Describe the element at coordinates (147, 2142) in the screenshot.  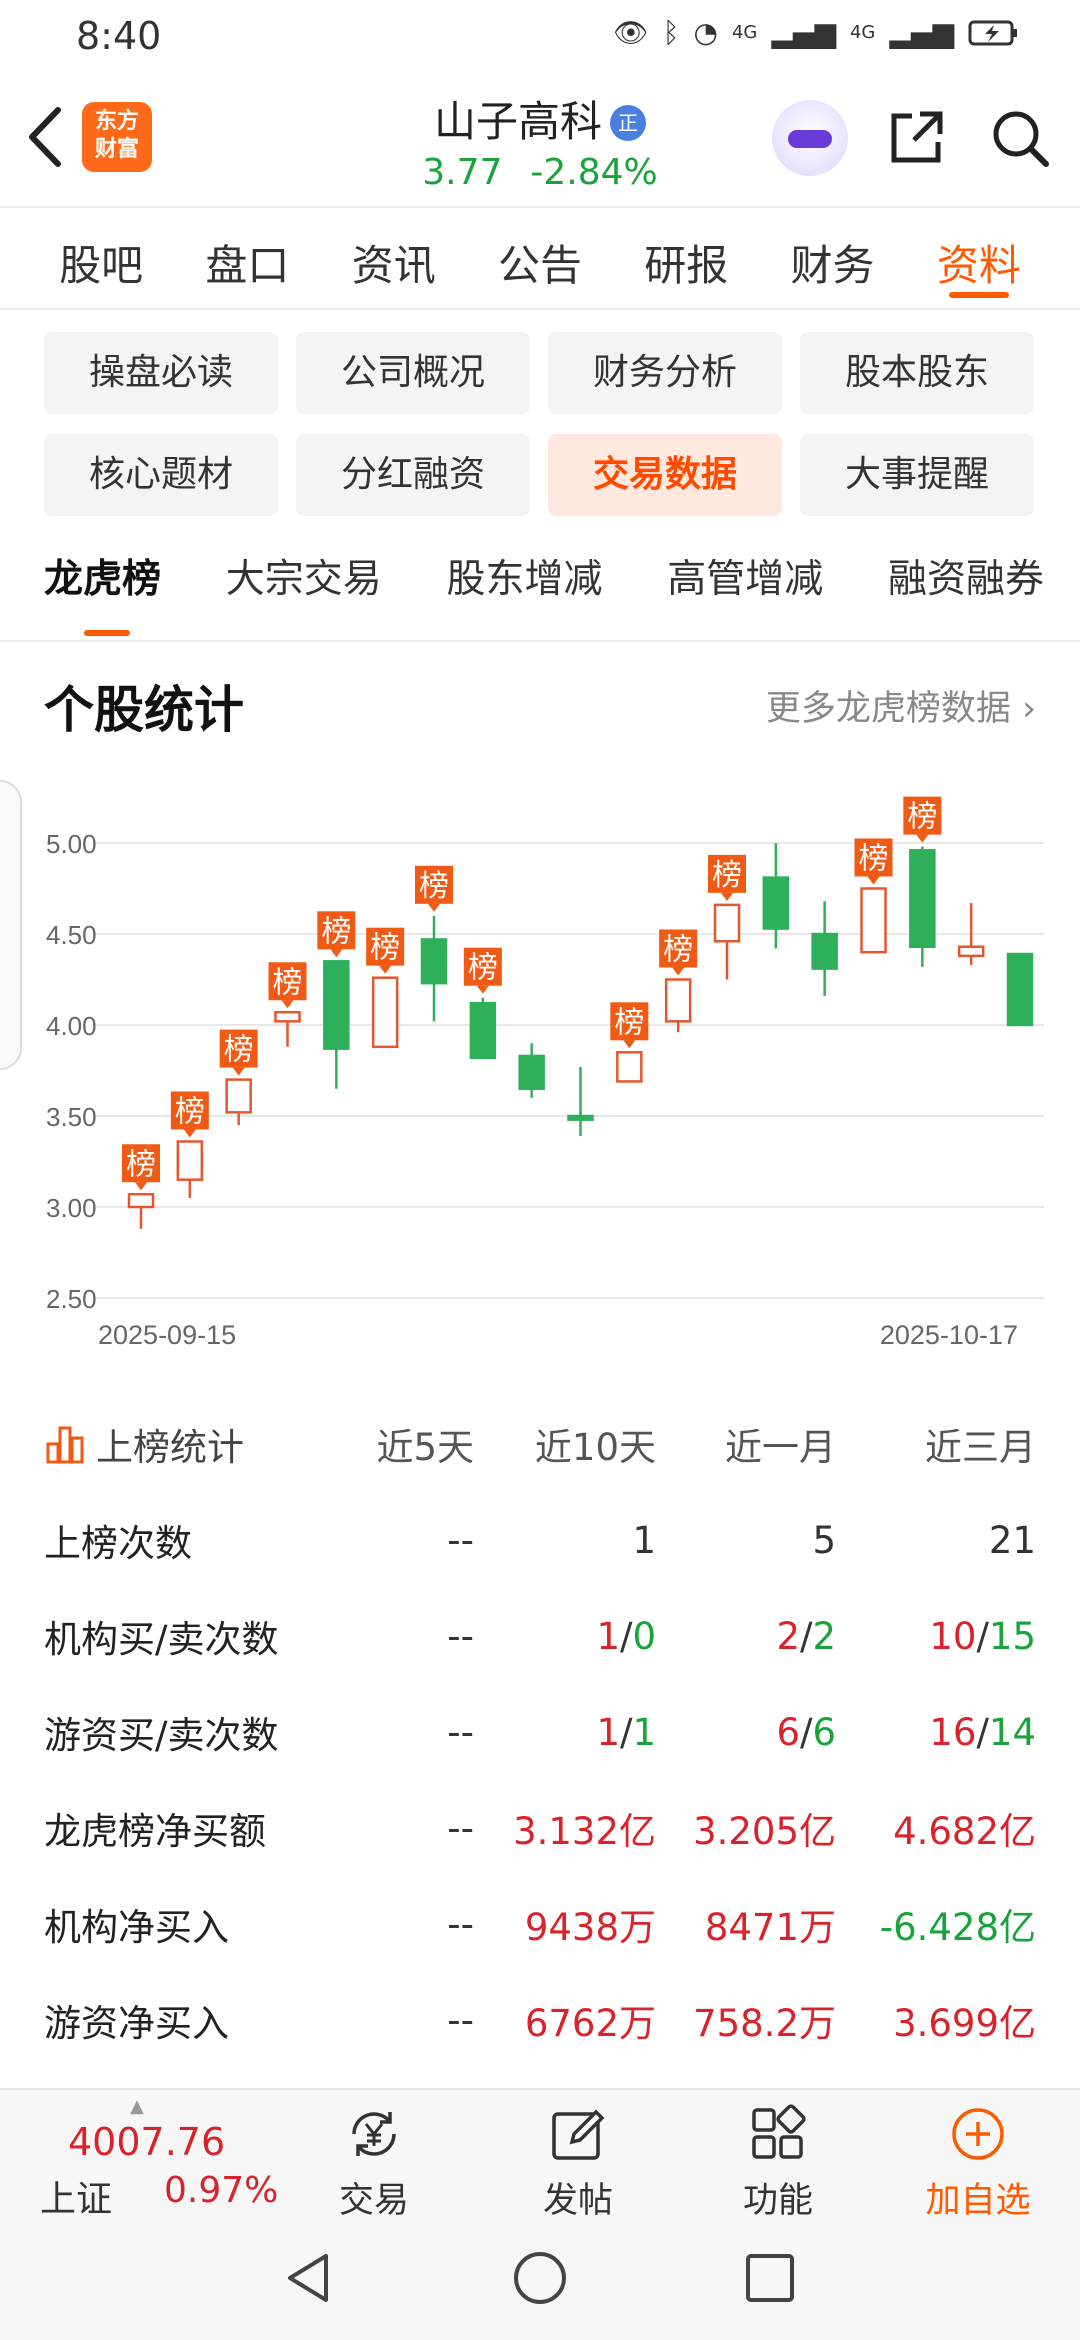
I see `index-value: 4007.76` at that location.